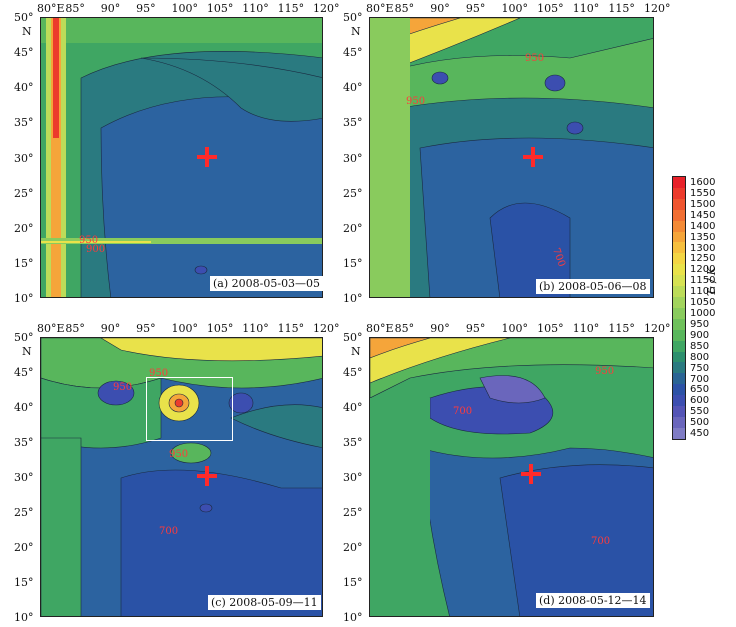  I want to click on colorbar-tick-label: 650, so click(700, 390).